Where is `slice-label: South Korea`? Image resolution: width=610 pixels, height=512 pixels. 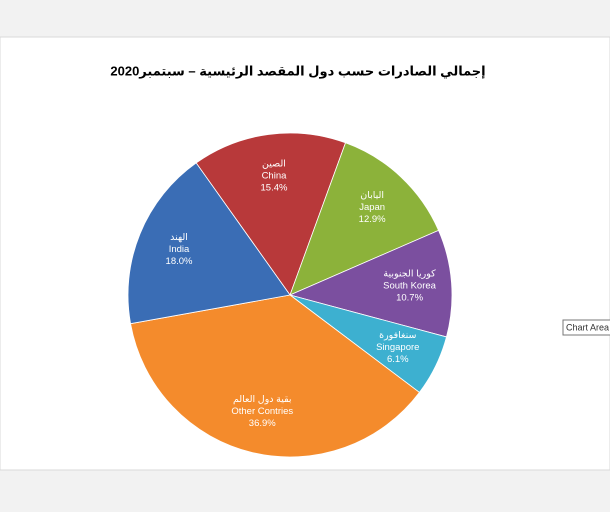 slice-label: South Korea is located at coordinates (410, 286).